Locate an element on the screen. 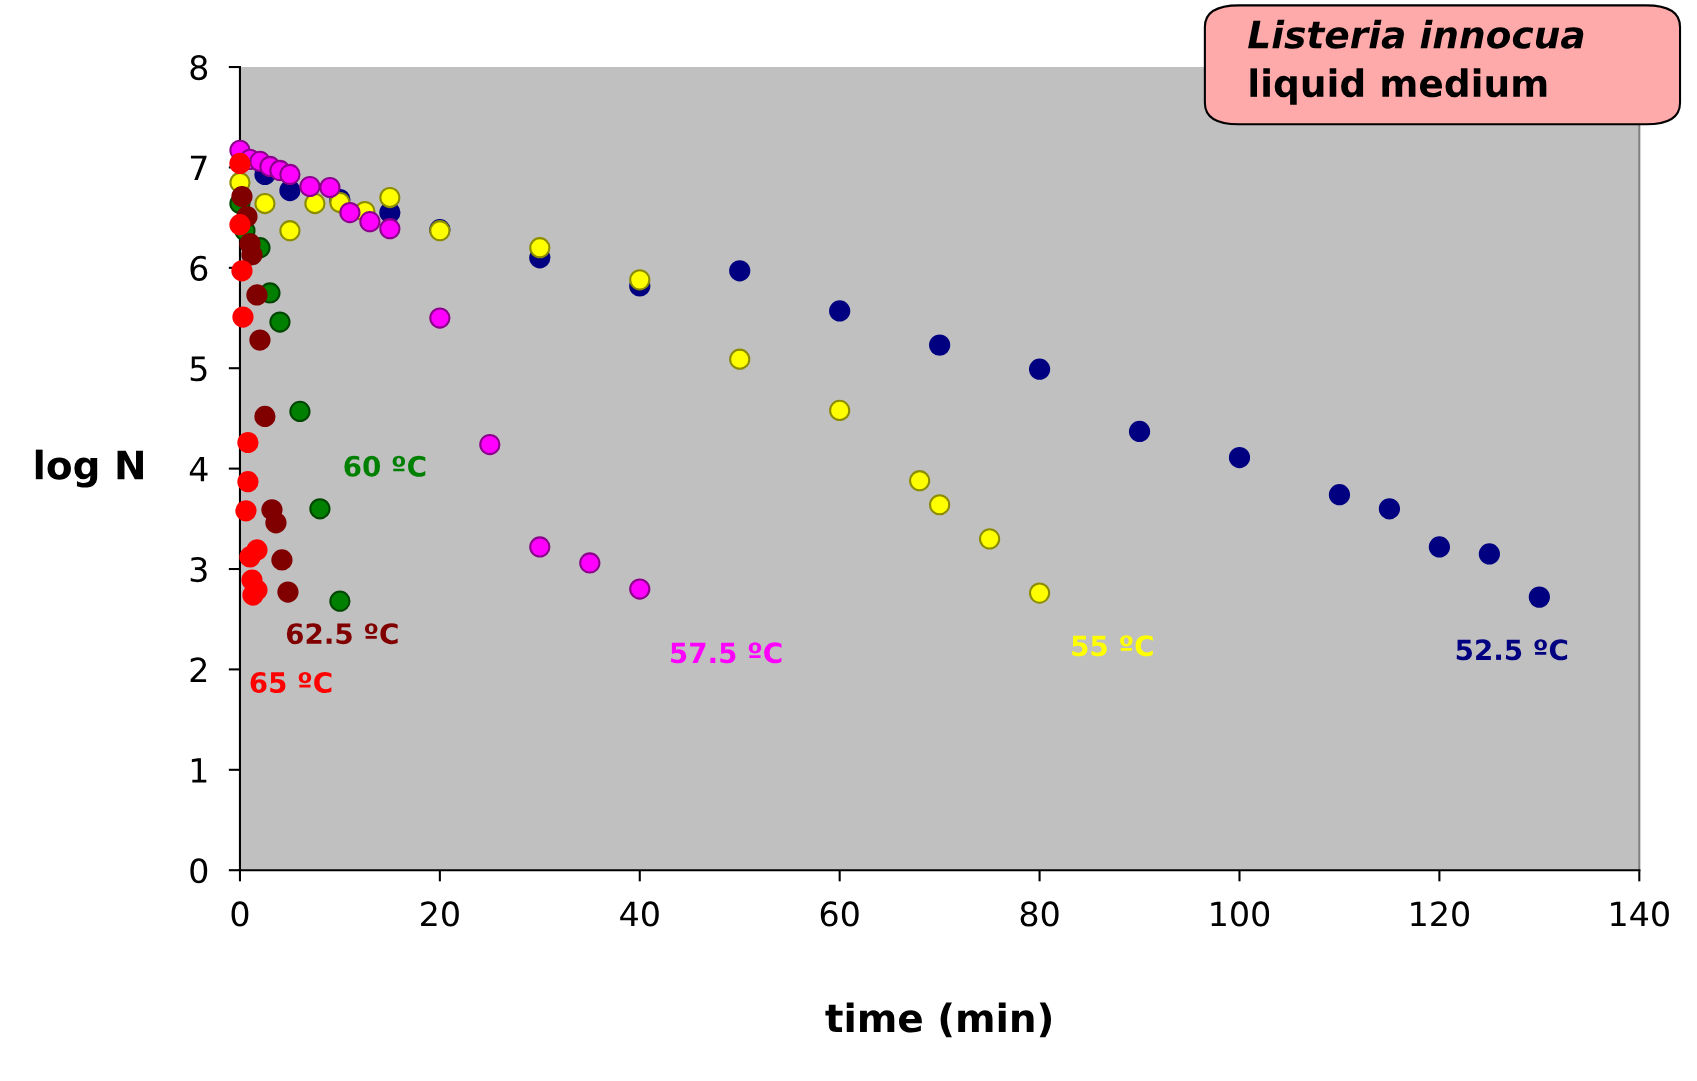 This screenshot has height=1081, width=1697. series-label: 55 ºC is located at coordinates (1112, 646).